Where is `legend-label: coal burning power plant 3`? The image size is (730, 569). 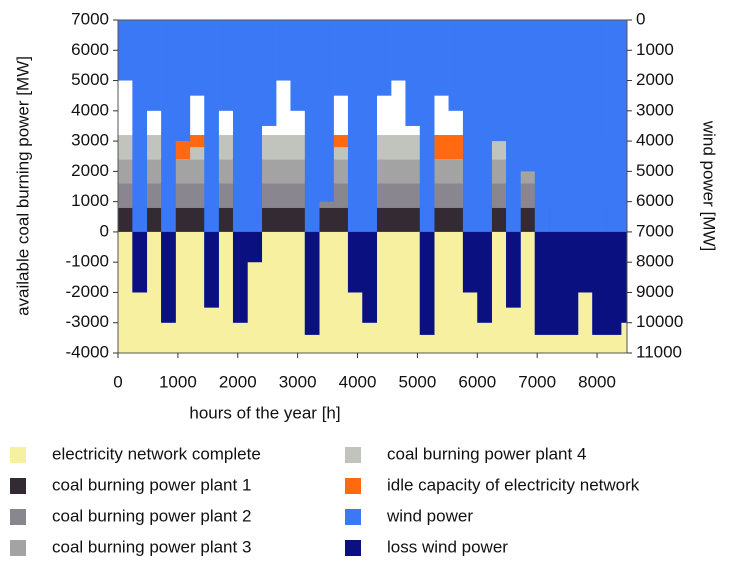 legend-label: coal burning power plant 3 is located at coordinates (151, 546).